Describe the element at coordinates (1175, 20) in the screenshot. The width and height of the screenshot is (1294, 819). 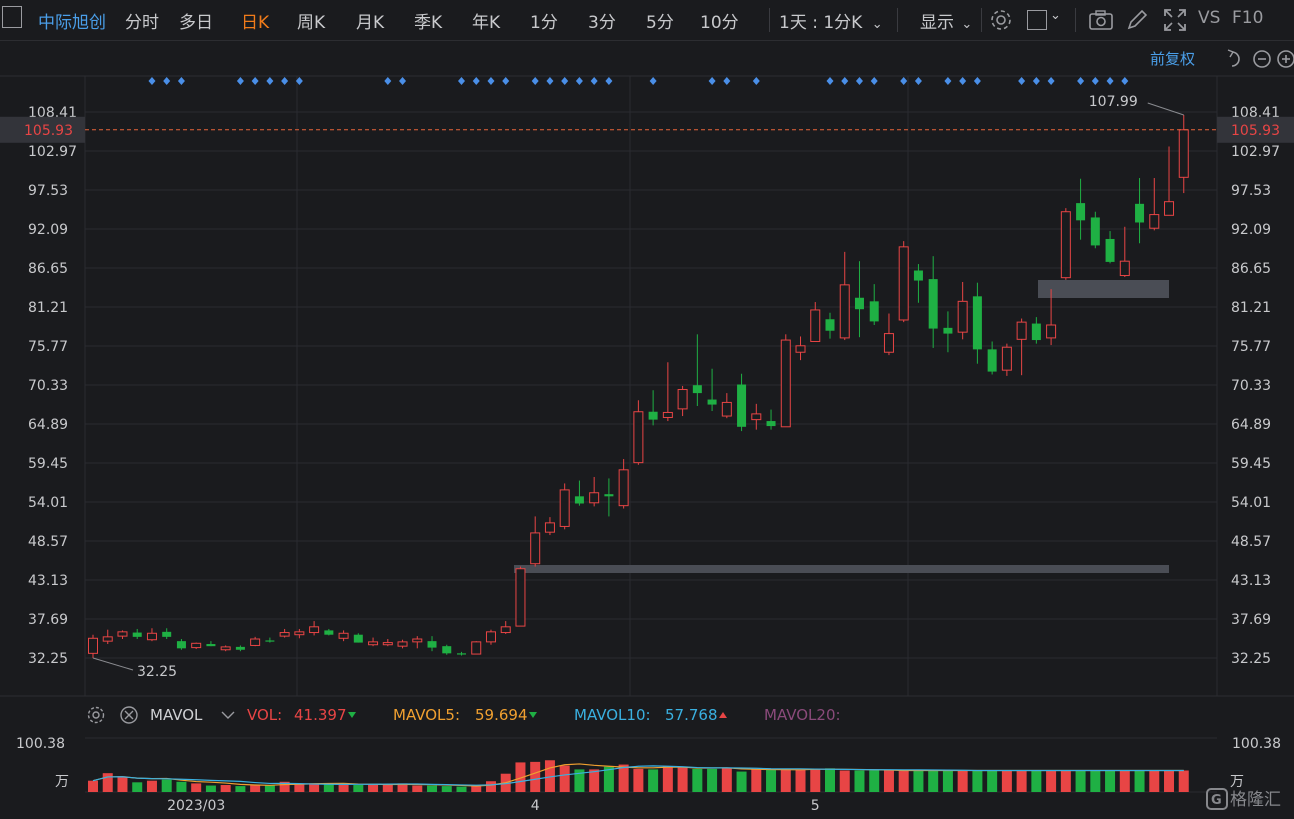
I see `fullscreen-icon` at that location.